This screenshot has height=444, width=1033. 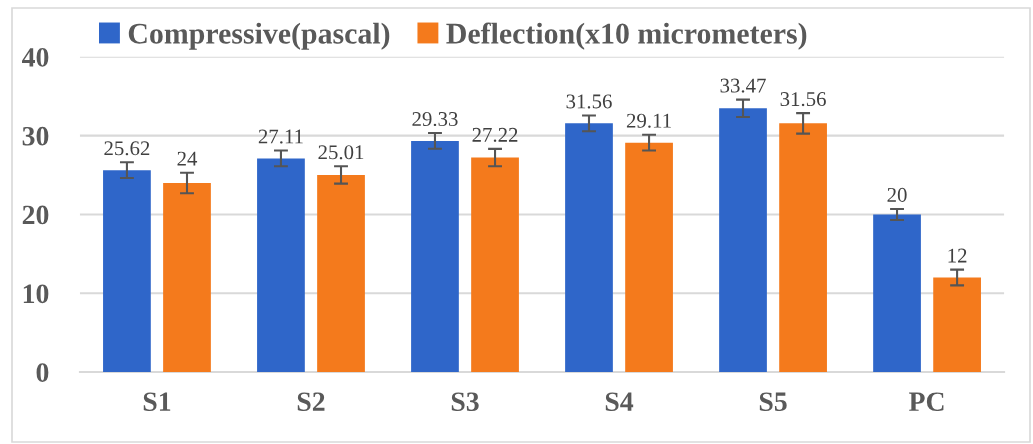 I want to click on data-label: 27.22, so click(x=495, y=134).